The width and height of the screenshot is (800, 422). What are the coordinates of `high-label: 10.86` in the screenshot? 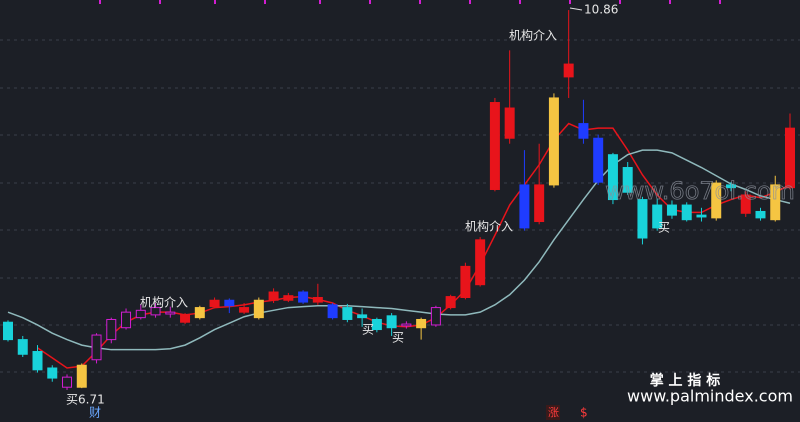 It's located at (601, 10).